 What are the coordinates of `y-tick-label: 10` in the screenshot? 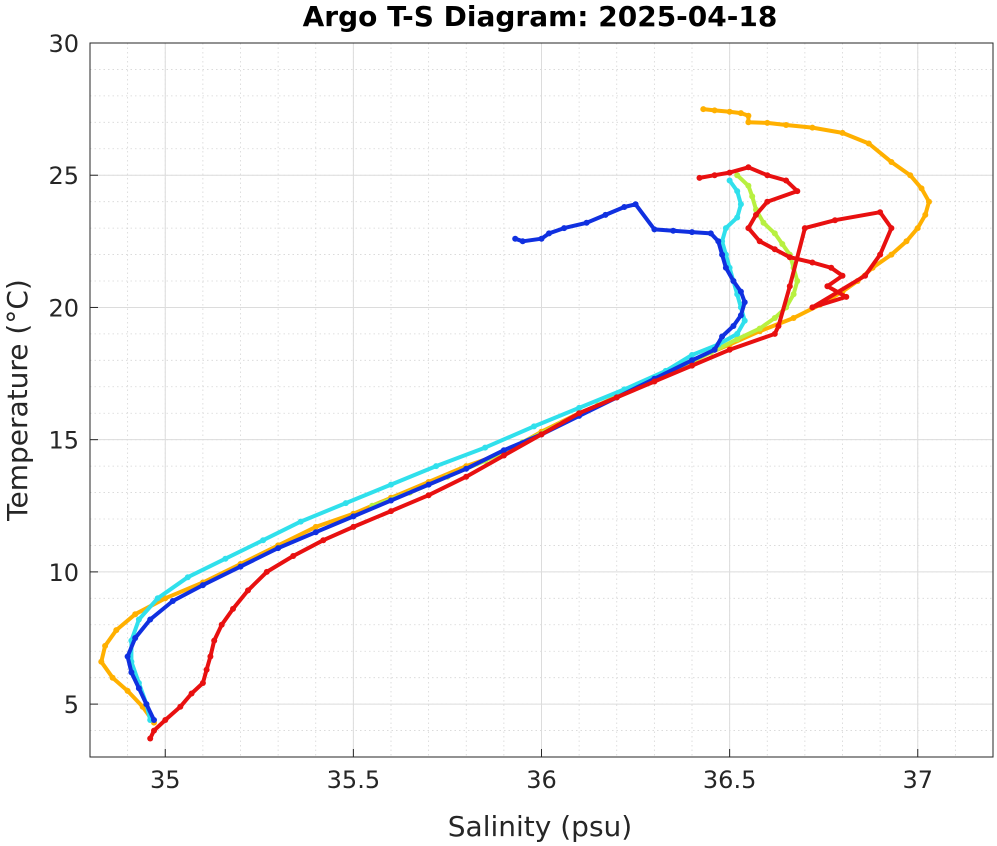 It's located at (63, 573).